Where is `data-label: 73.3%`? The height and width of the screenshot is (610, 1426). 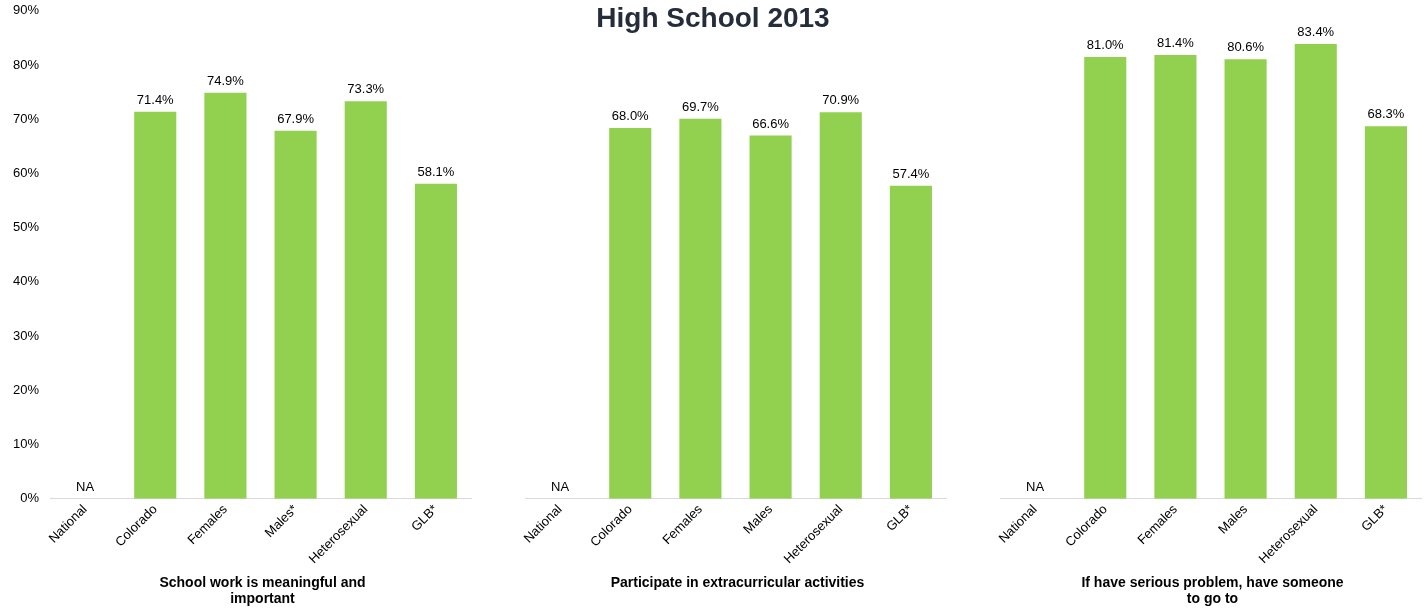 data-label: 73.3% is located at coordinates (366, 89).